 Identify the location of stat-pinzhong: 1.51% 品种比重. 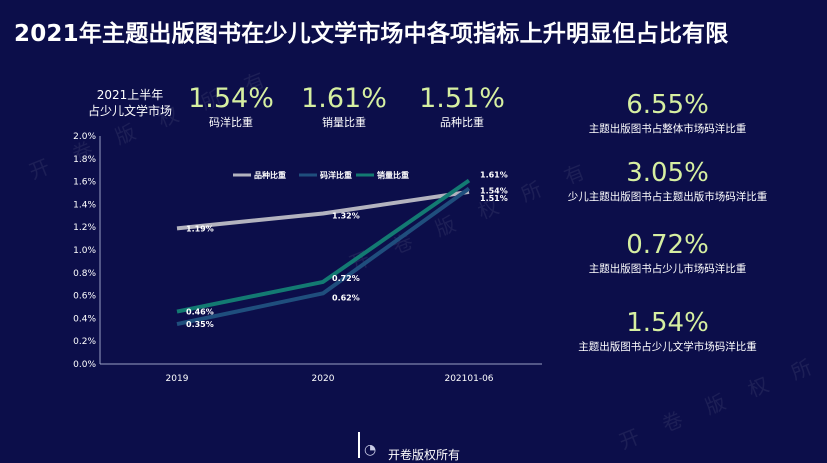
(462, 107).